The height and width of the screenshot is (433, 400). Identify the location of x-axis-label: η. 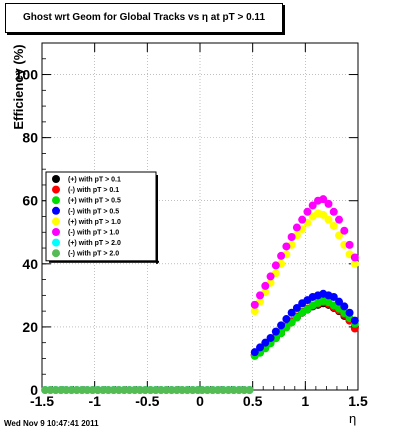
(353, 418).